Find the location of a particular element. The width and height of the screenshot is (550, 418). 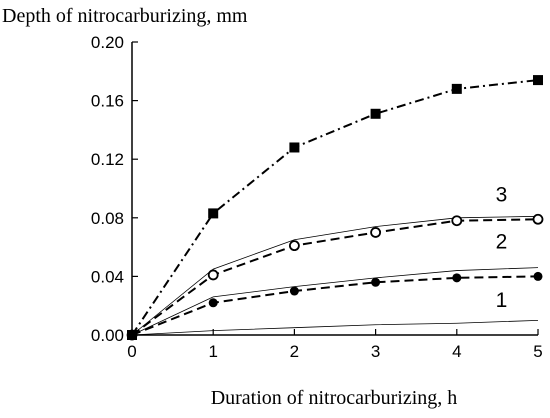

y-tick-label: 0.16 is located at coordinates (107, 101).